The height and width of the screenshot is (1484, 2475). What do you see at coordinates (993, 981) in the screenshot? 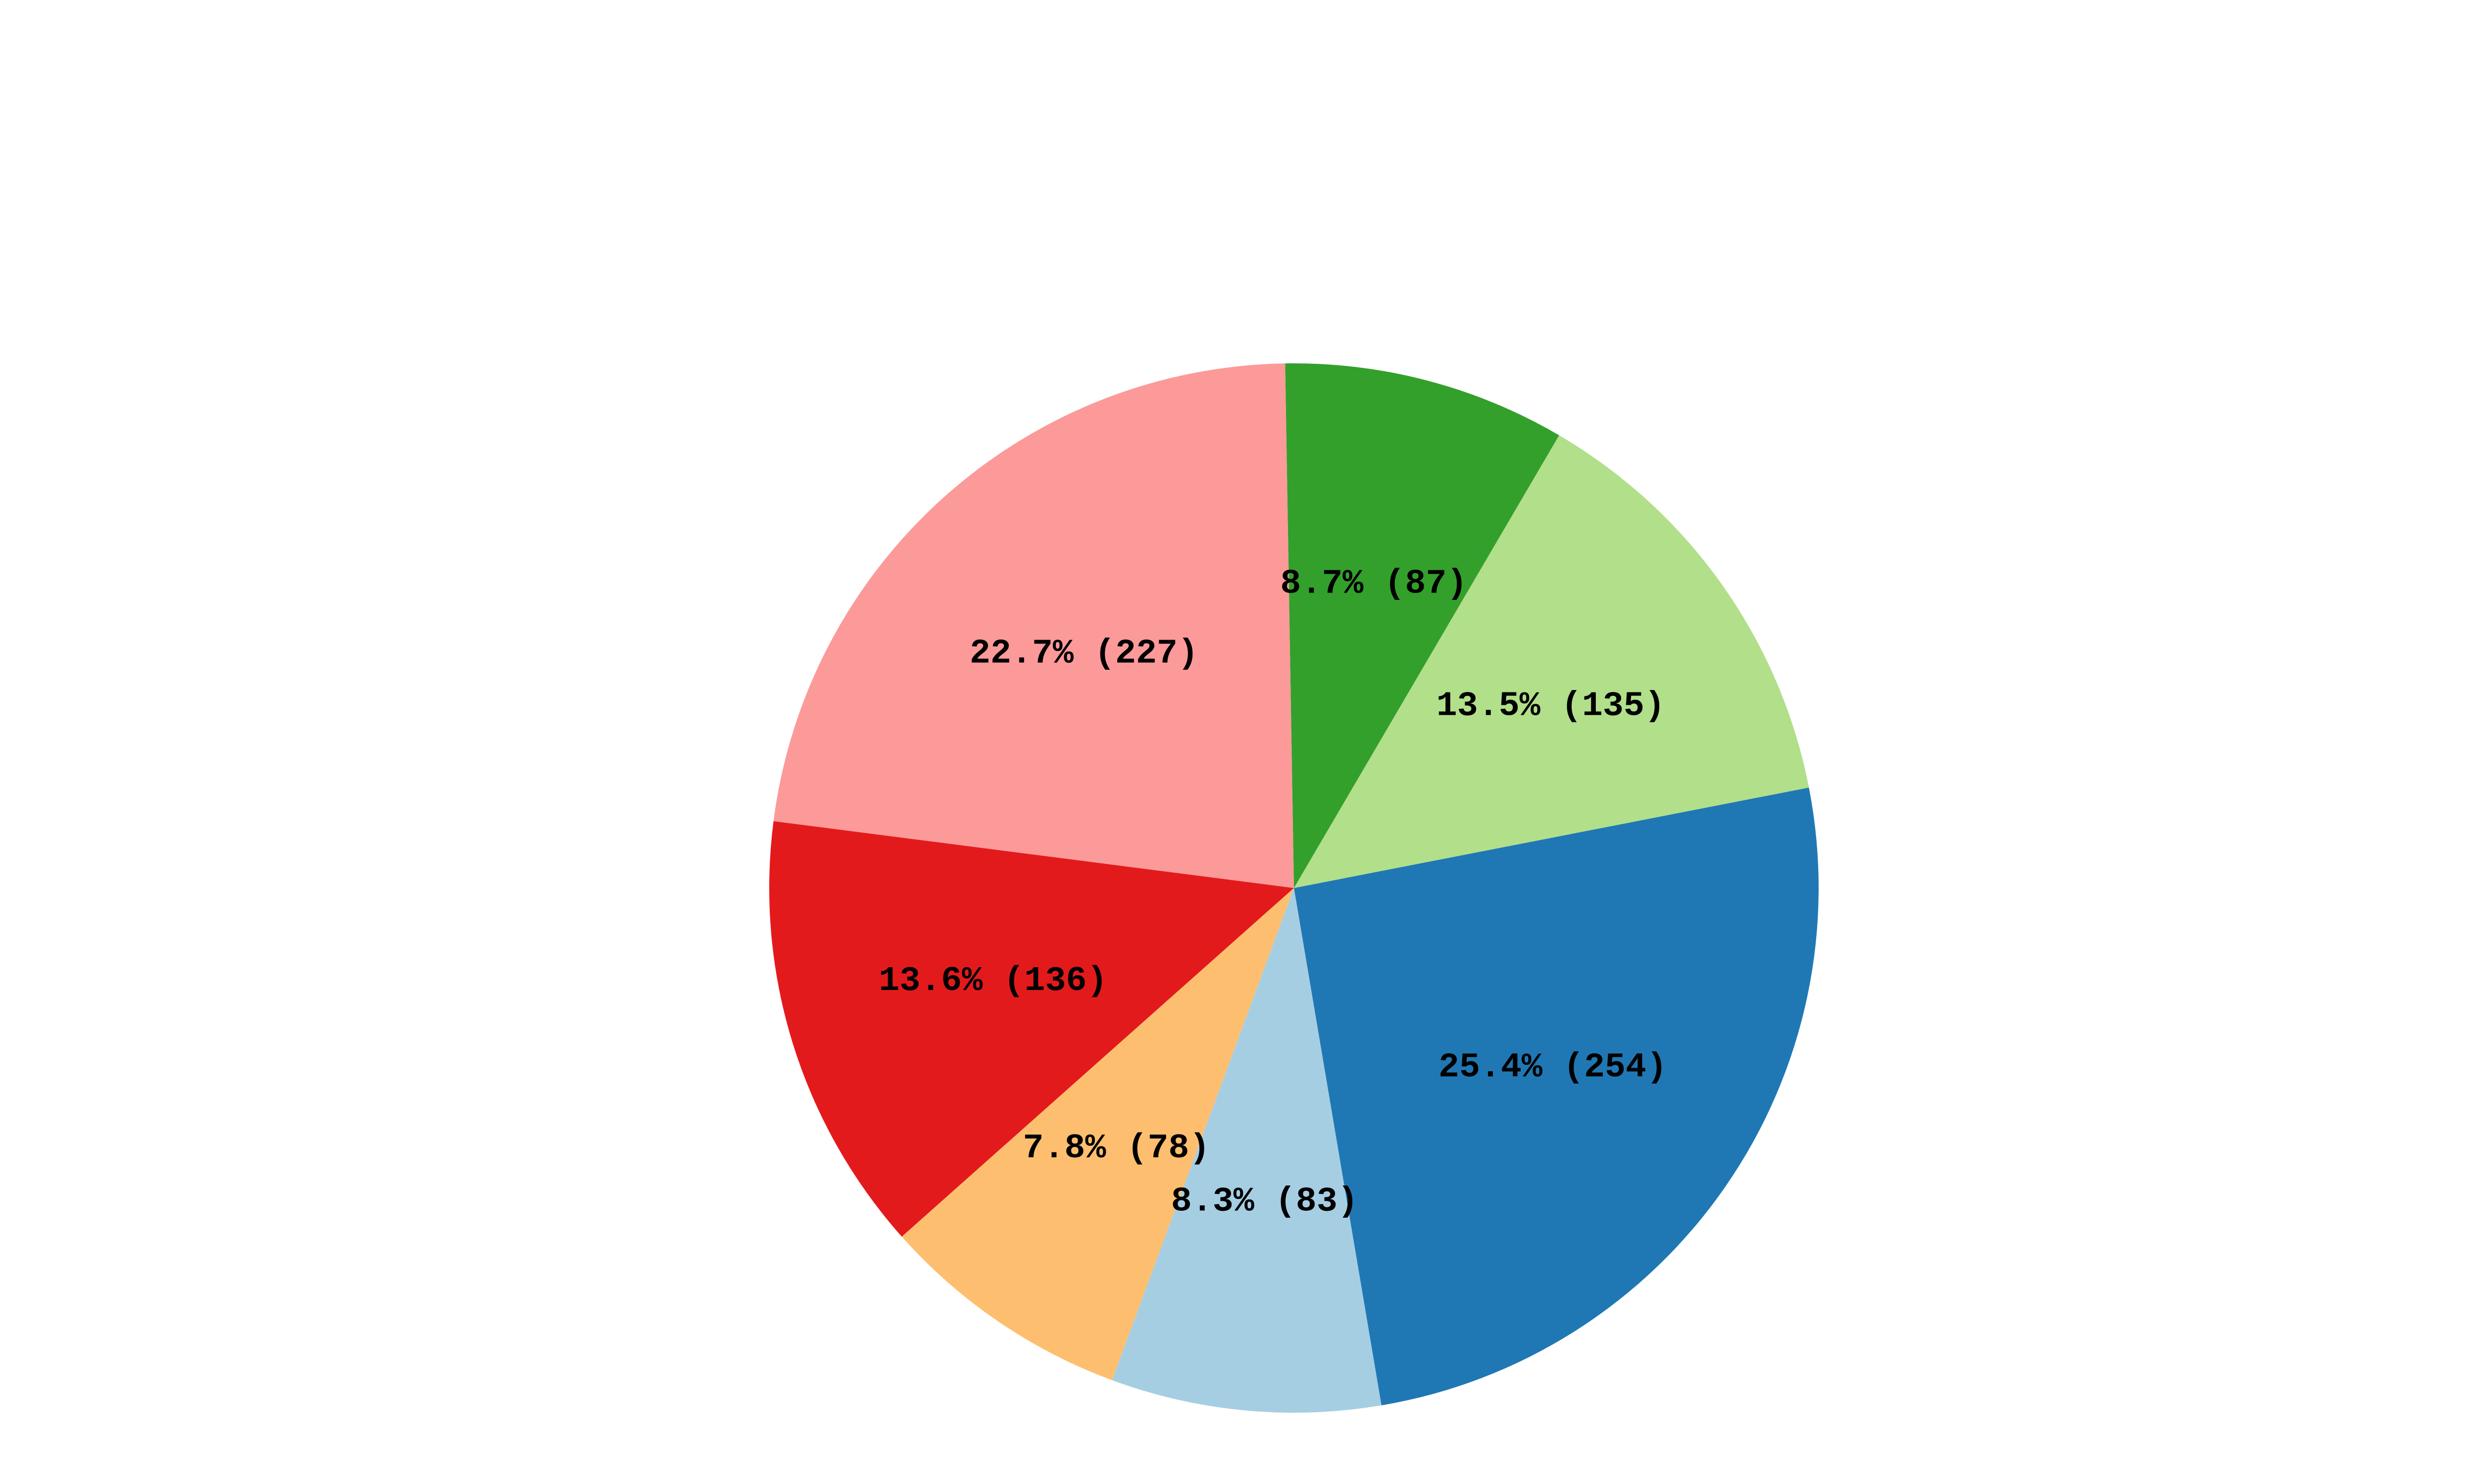
I see `slice-label: 13.6% (136)` at bounding box center [993, 981].